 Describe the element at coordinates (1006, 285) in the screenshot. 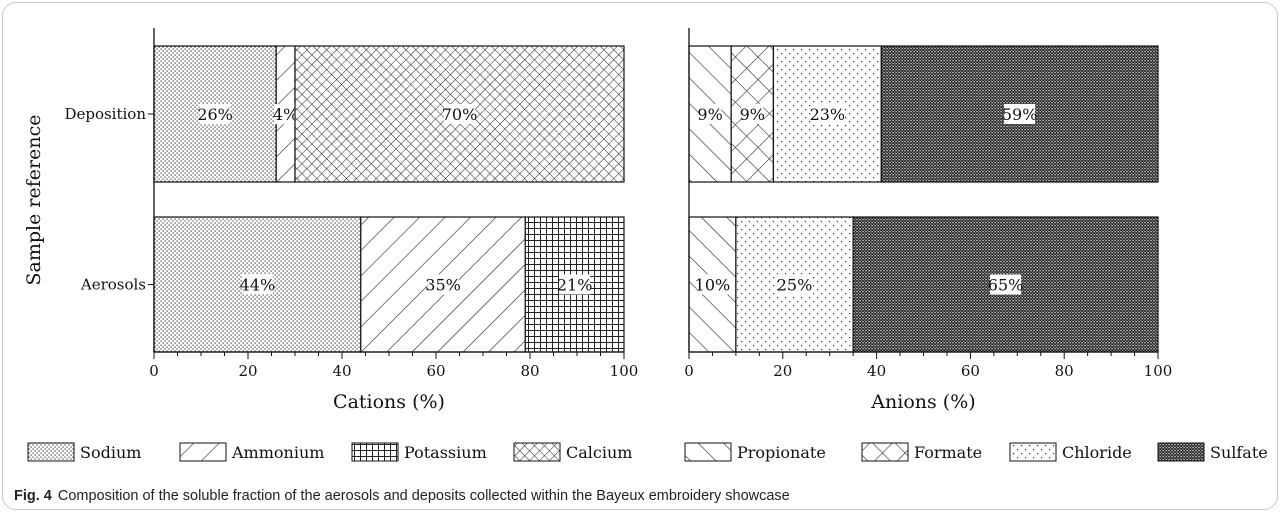

I see `data-label-aerosols-sulfate: 65%` at that location.